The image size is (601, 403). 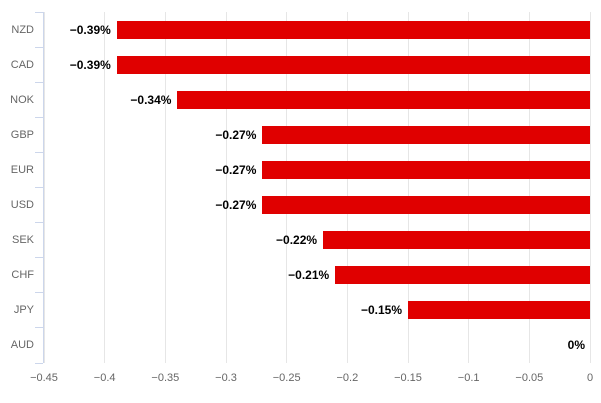 I want to click on category-label-cad: CAD, so click(x=22, y=64).